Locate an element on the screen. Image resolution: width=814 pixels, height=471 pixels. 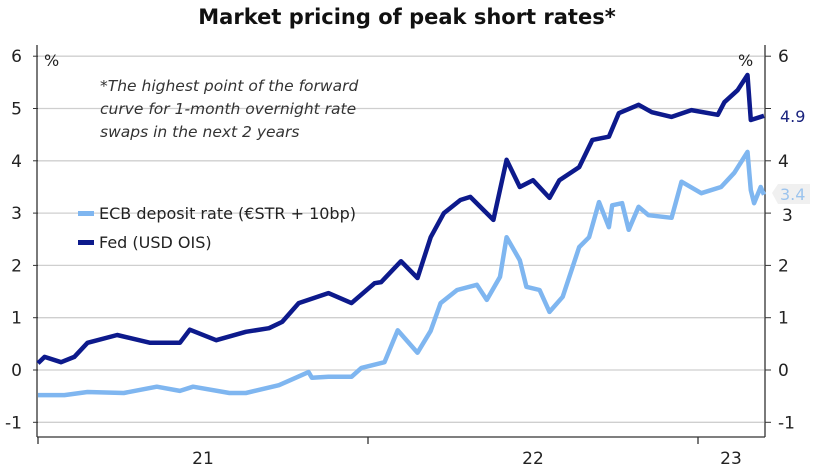
chart-title: Market pricing of peak short rates* is located at coordinates (406, 17).